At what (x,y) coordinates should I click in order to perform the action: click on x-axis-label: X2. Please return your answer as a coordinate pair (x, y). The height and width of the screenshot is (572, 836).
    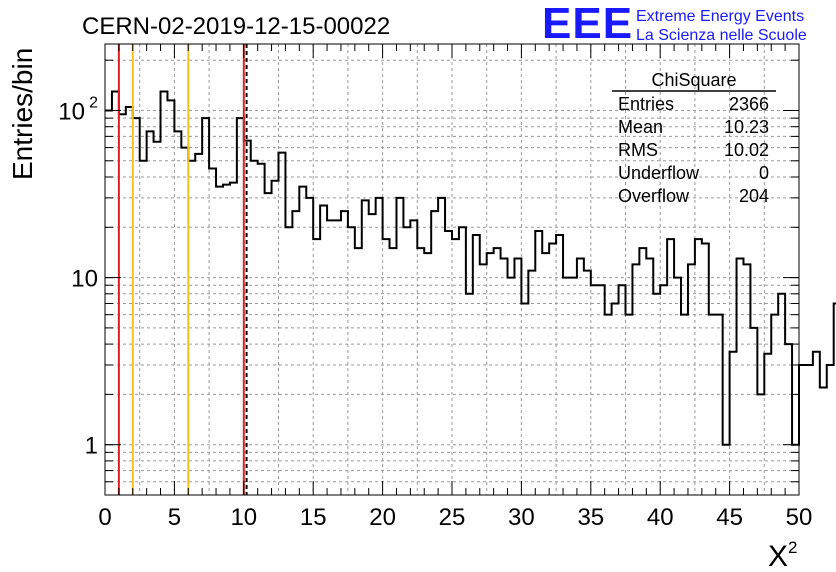
    Looking at the image, I should click on (782, 555).